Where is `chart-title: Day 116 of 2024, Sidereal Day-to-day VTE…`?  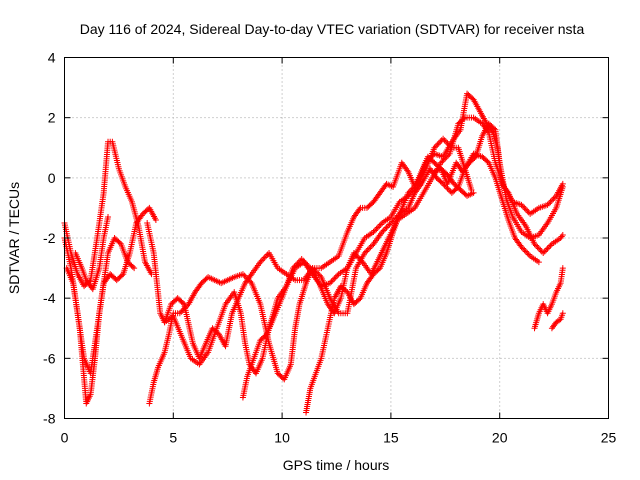 chart-title: Day 116 of 2024, Sidereal Day-to-day VTE… is located at coordinates (332, 29).